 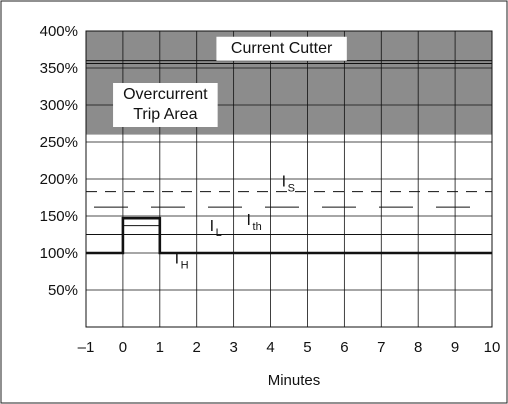 What do you see at coordinates (59, 142) in the screenshot?
I see `y-tick-label: 250%` at bounding box center [59, 142].